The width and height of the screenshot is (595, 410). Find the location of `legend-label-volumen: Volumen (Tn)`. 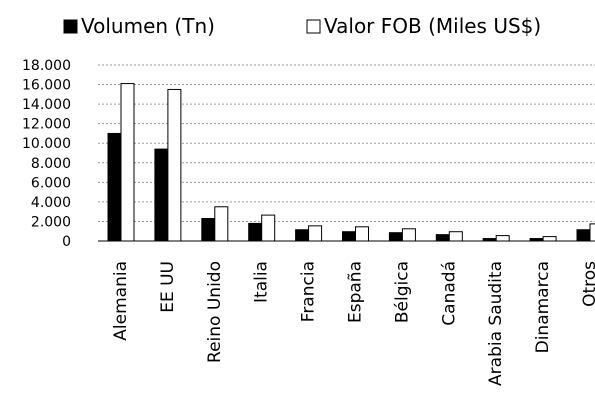

legend-label-volumen: Volumen (Tn) is located at coordinates (148, 26).